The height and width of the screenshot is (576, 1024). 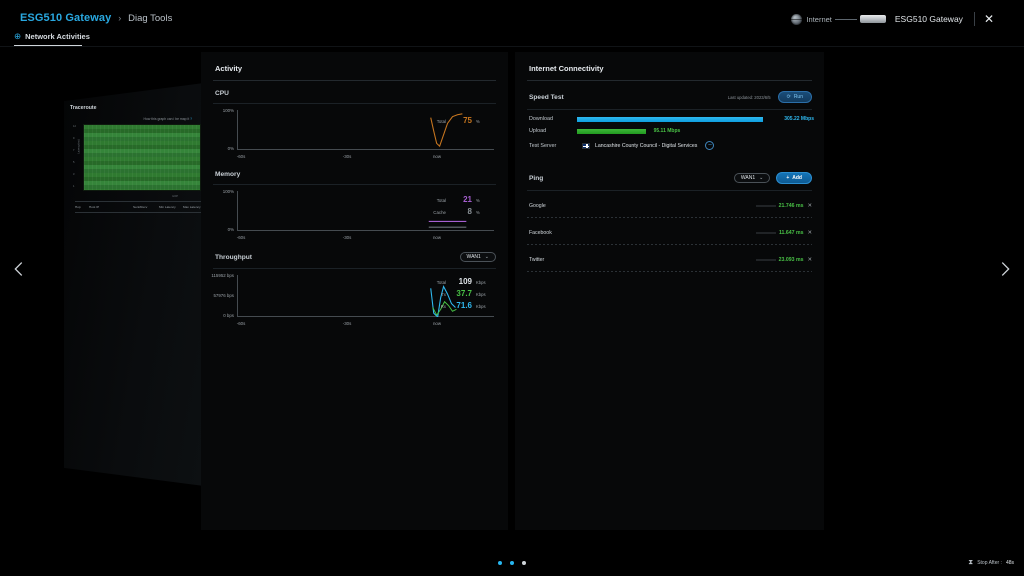 I want to click on stop-after-label: Stop After :, so click(x=989, y=562).